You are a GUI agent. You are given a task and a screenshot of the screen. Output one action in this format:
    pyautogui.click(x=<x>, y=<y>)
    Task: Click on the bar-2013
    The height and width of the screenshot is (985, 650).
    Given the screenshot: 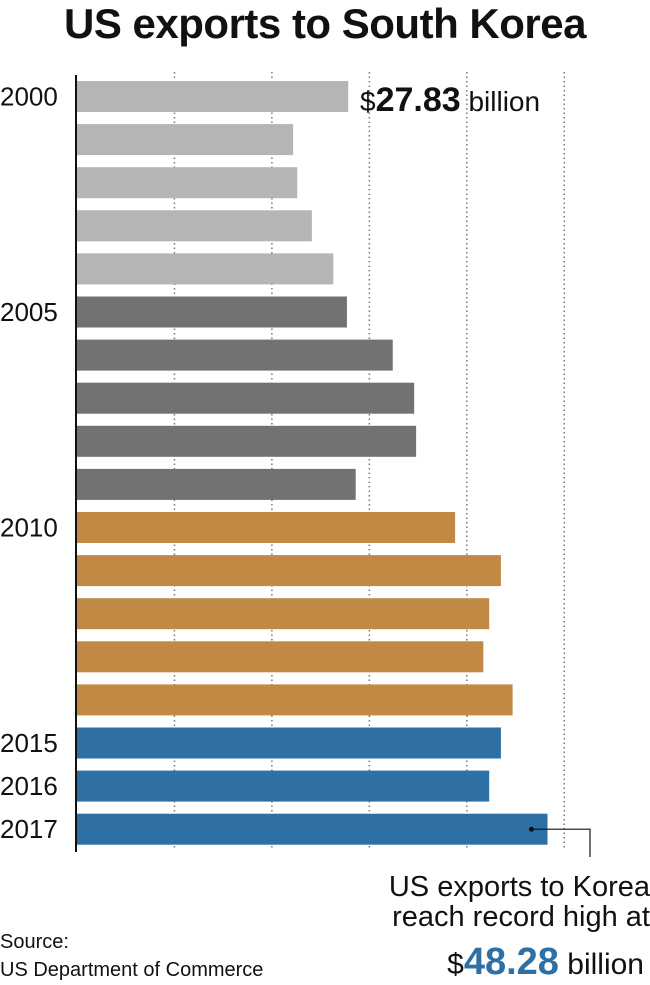 What is the action you would take?
    pyautogui.click(x=280, y=657)
    